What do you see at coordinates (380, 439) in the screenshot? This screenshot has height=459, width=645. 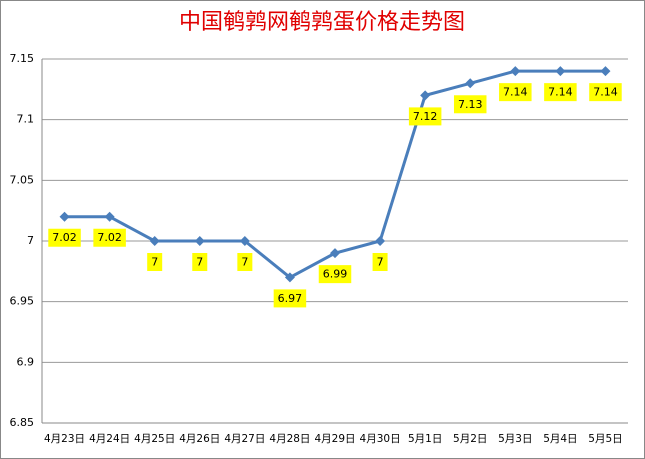 I see `x-tick-label: 4月30日` at bounding box center [380, 439].